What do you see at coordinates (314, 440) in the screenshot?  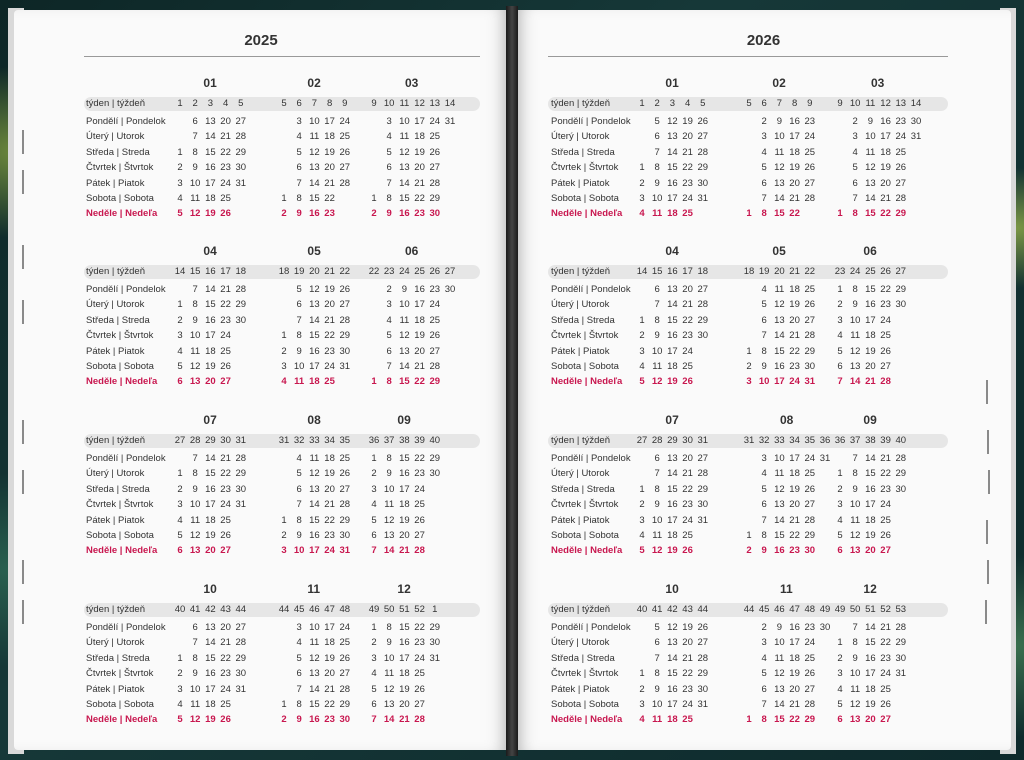 I see `week-number: 33` at bounding box center [314, 440].